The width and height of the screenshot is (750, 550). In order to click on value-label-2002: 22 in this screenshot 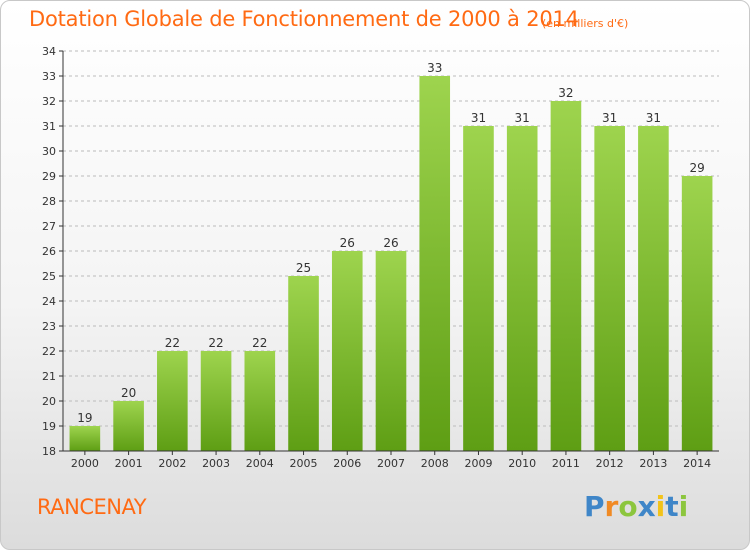, I will do `click(172, 343)`.